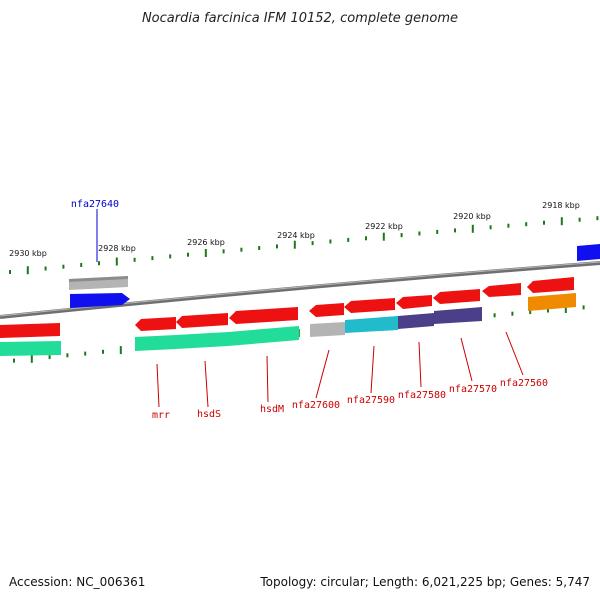 This screenshot has width=600, height=600. Describe the element at coordinates (384, 226) in the screenshot. I see `ruler-label: 2922 kbp` at that location.